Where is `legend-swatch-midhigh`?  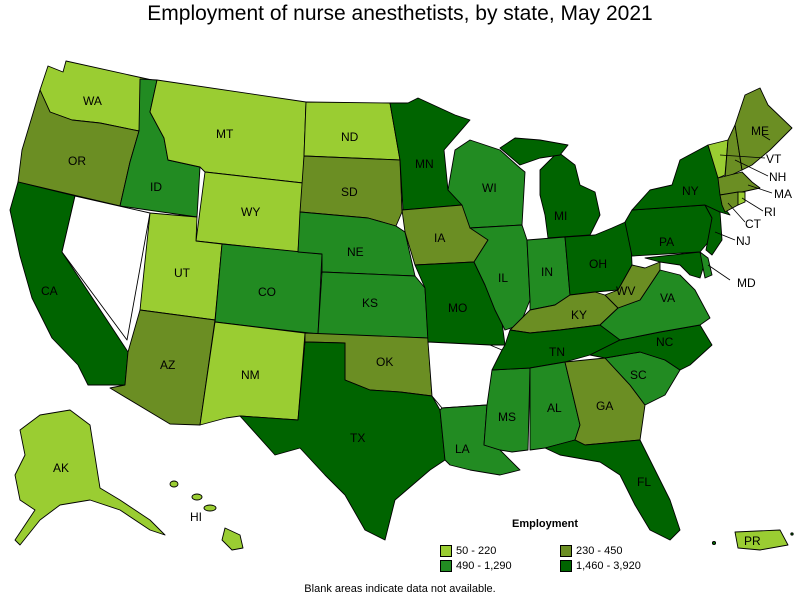 legend-swatch-midhigh is located at coordinates (446, 566).